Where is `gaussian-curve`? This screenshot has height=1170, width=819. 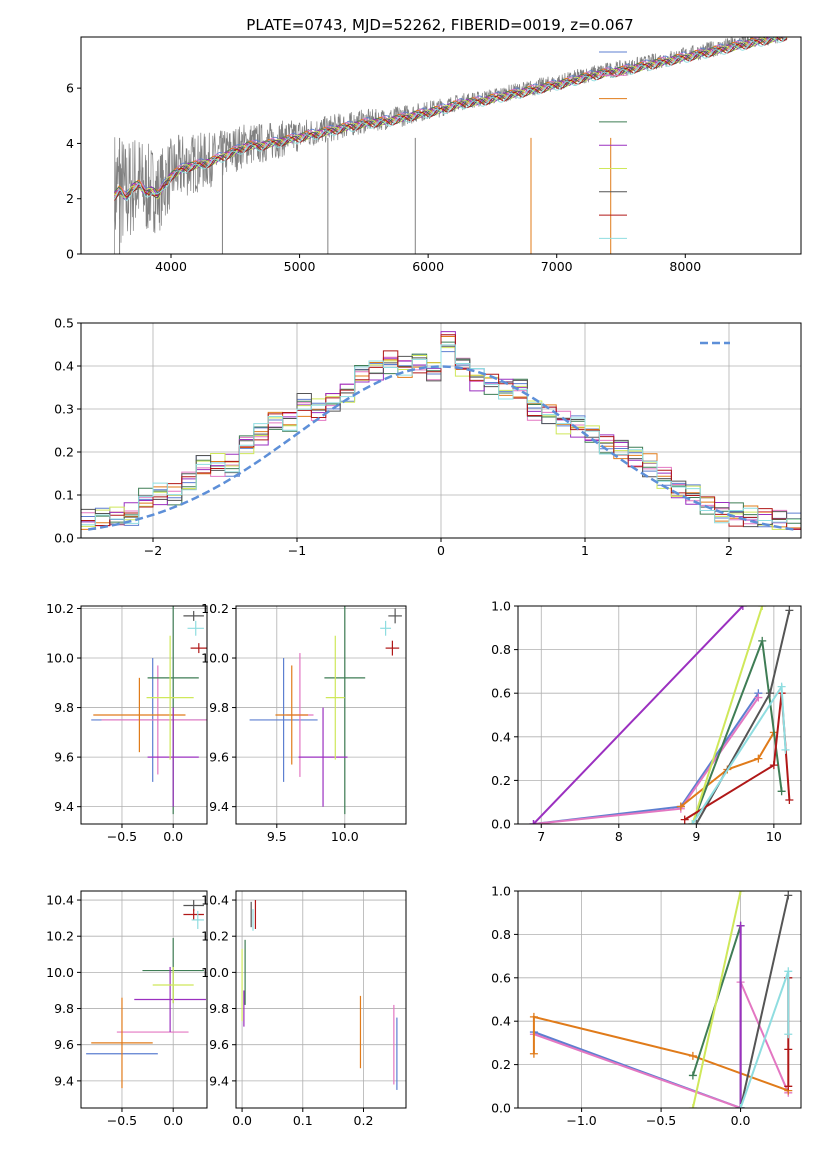
gaussian-curve is located at coordinates (441, 448).